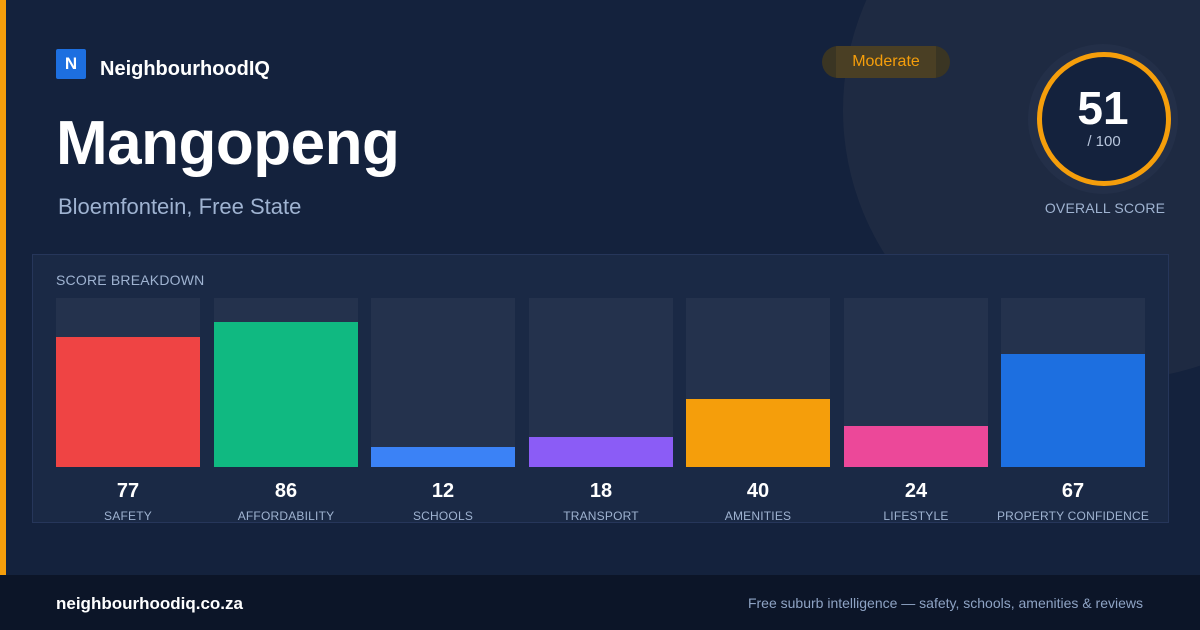 This screenshot has height=630, width=1200. What do you see at coordinates (758, 516) in the screenshot?
I see `bar-label: AMENITIES` at bounding box center [758, 516].